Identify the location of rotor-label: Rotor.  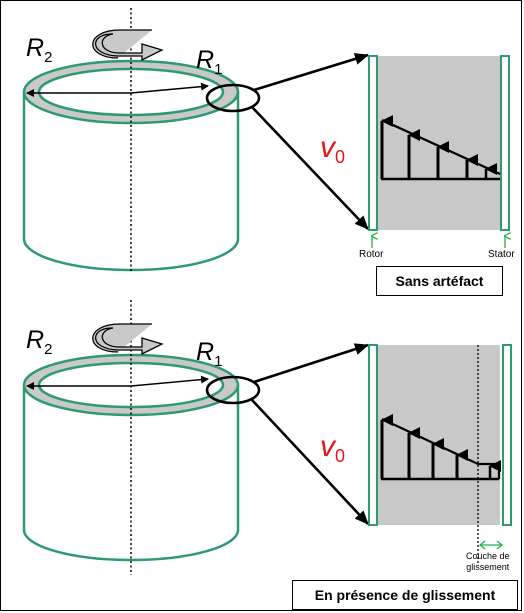
(371, 254).